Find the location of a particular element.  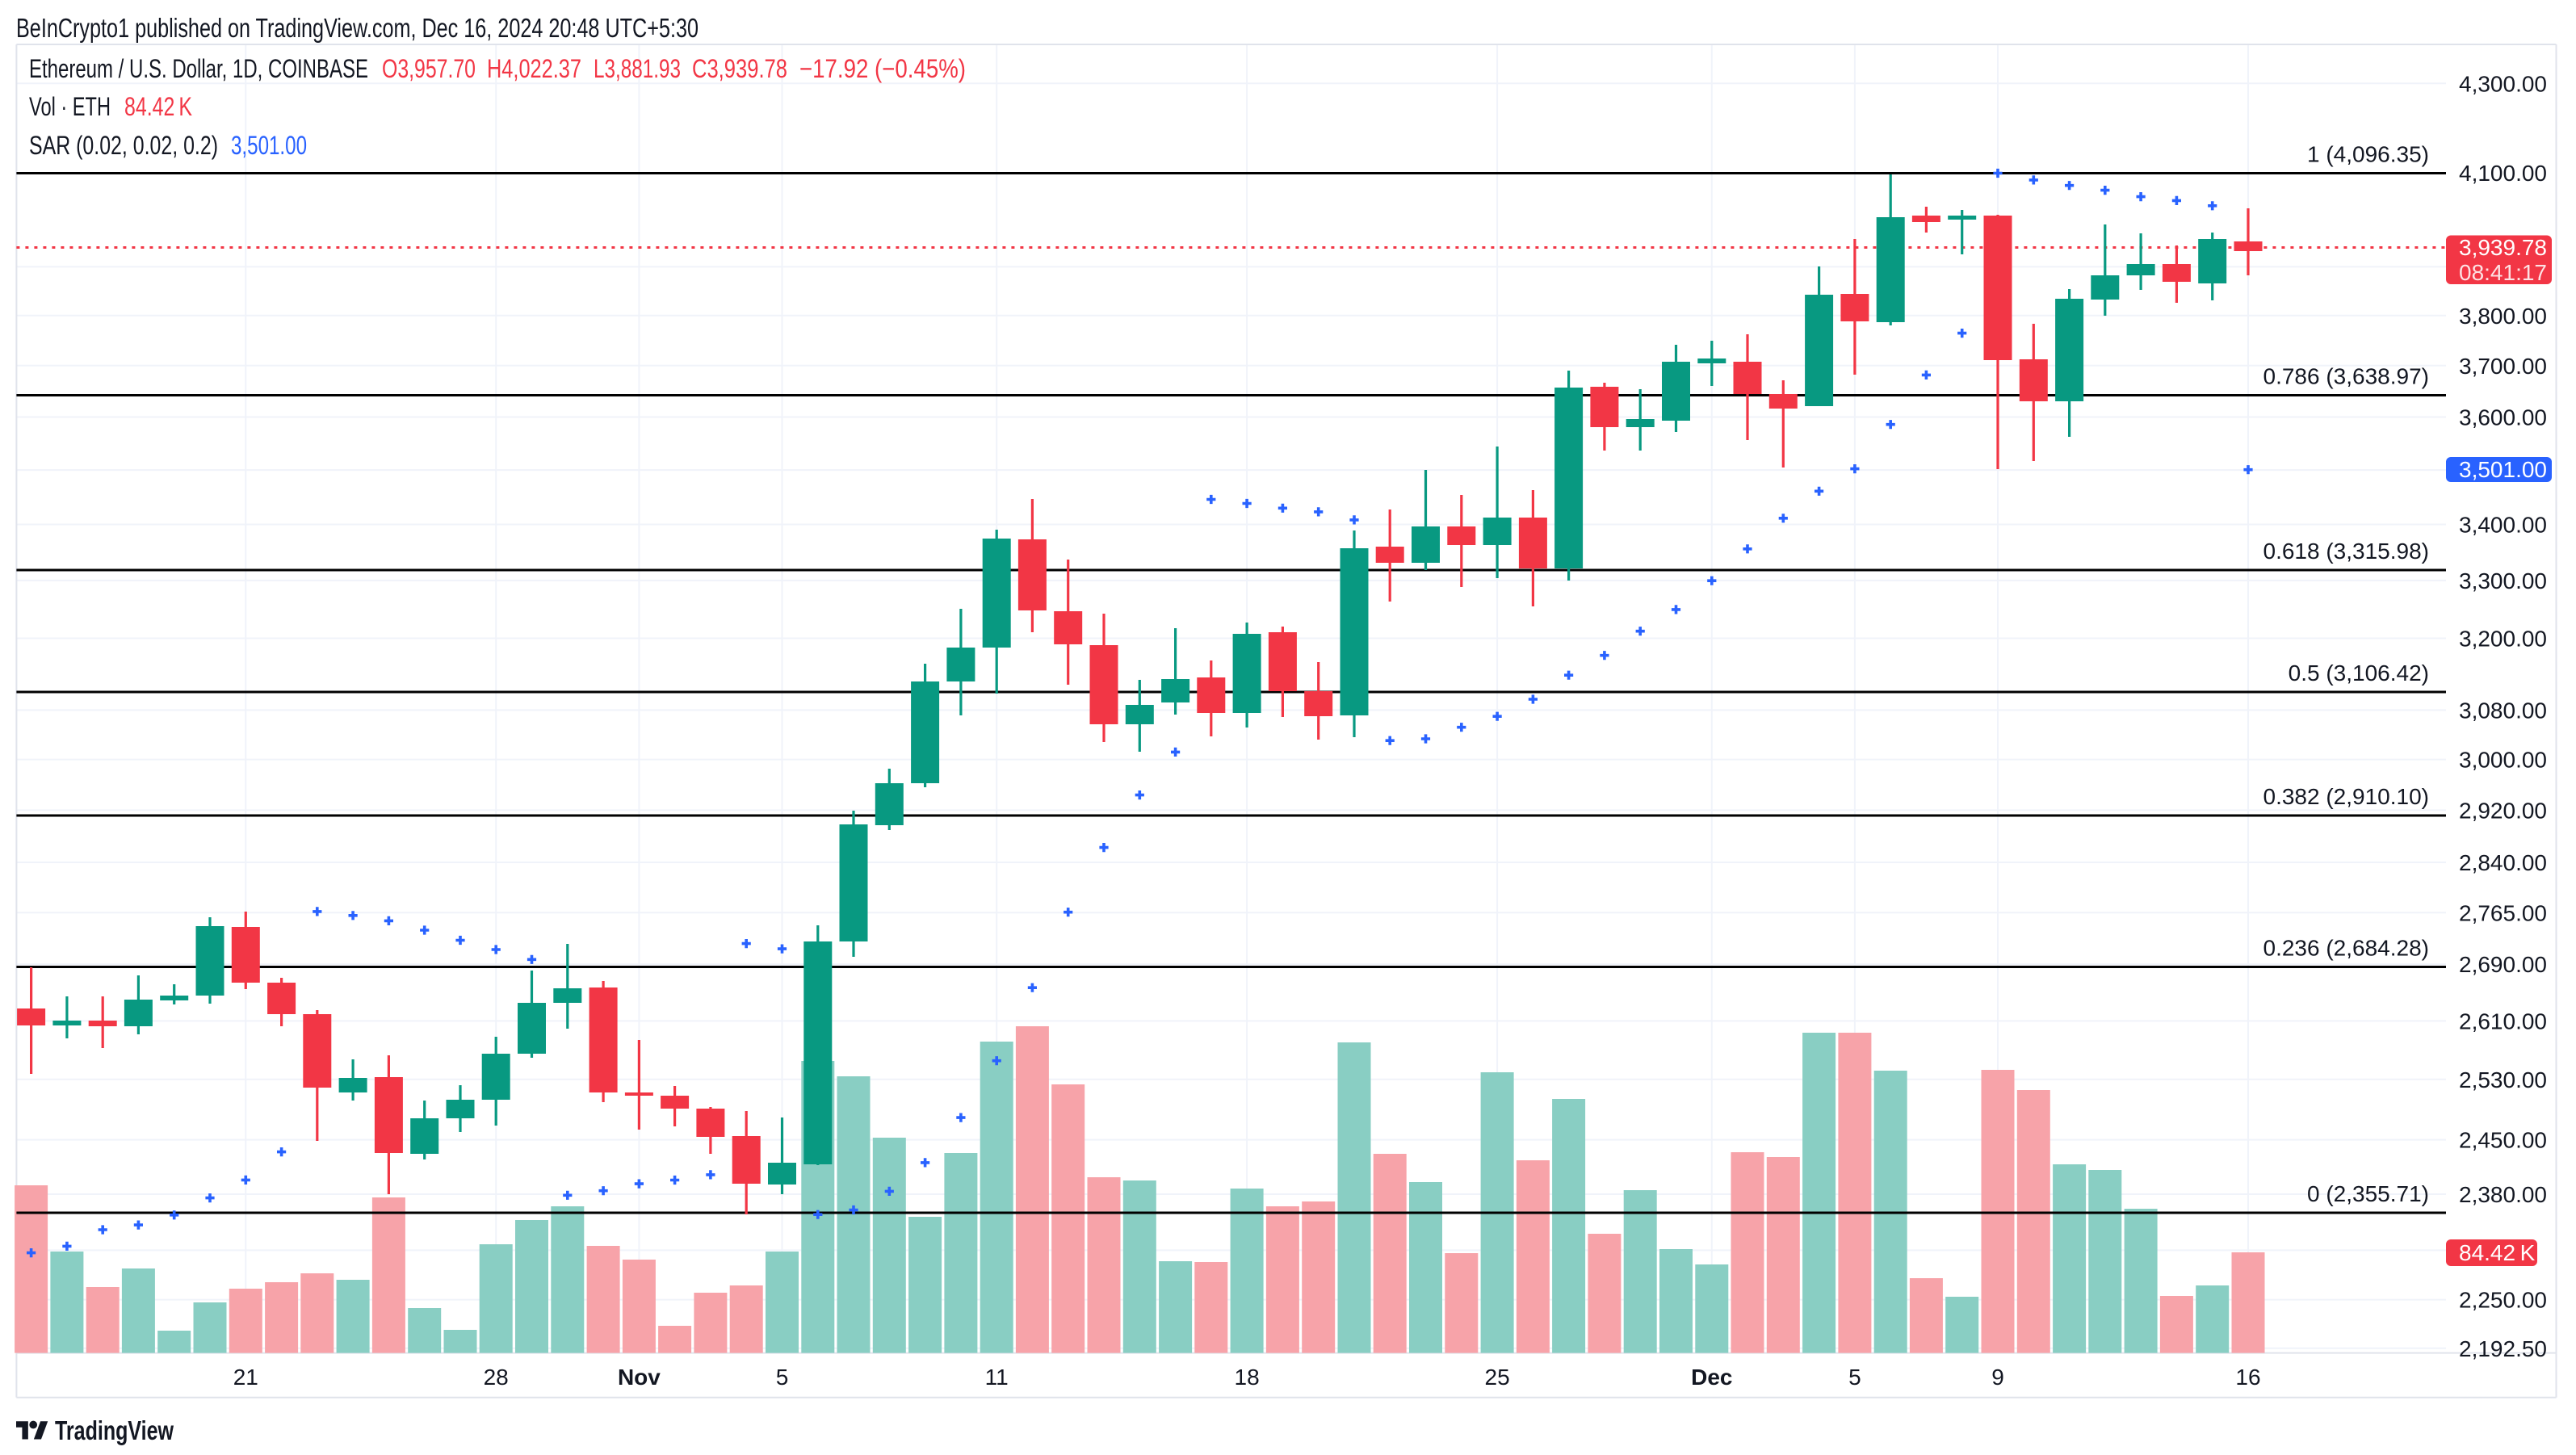

svg-text: 0.618 (3,315.98) is located at coordinates (2346, 551).